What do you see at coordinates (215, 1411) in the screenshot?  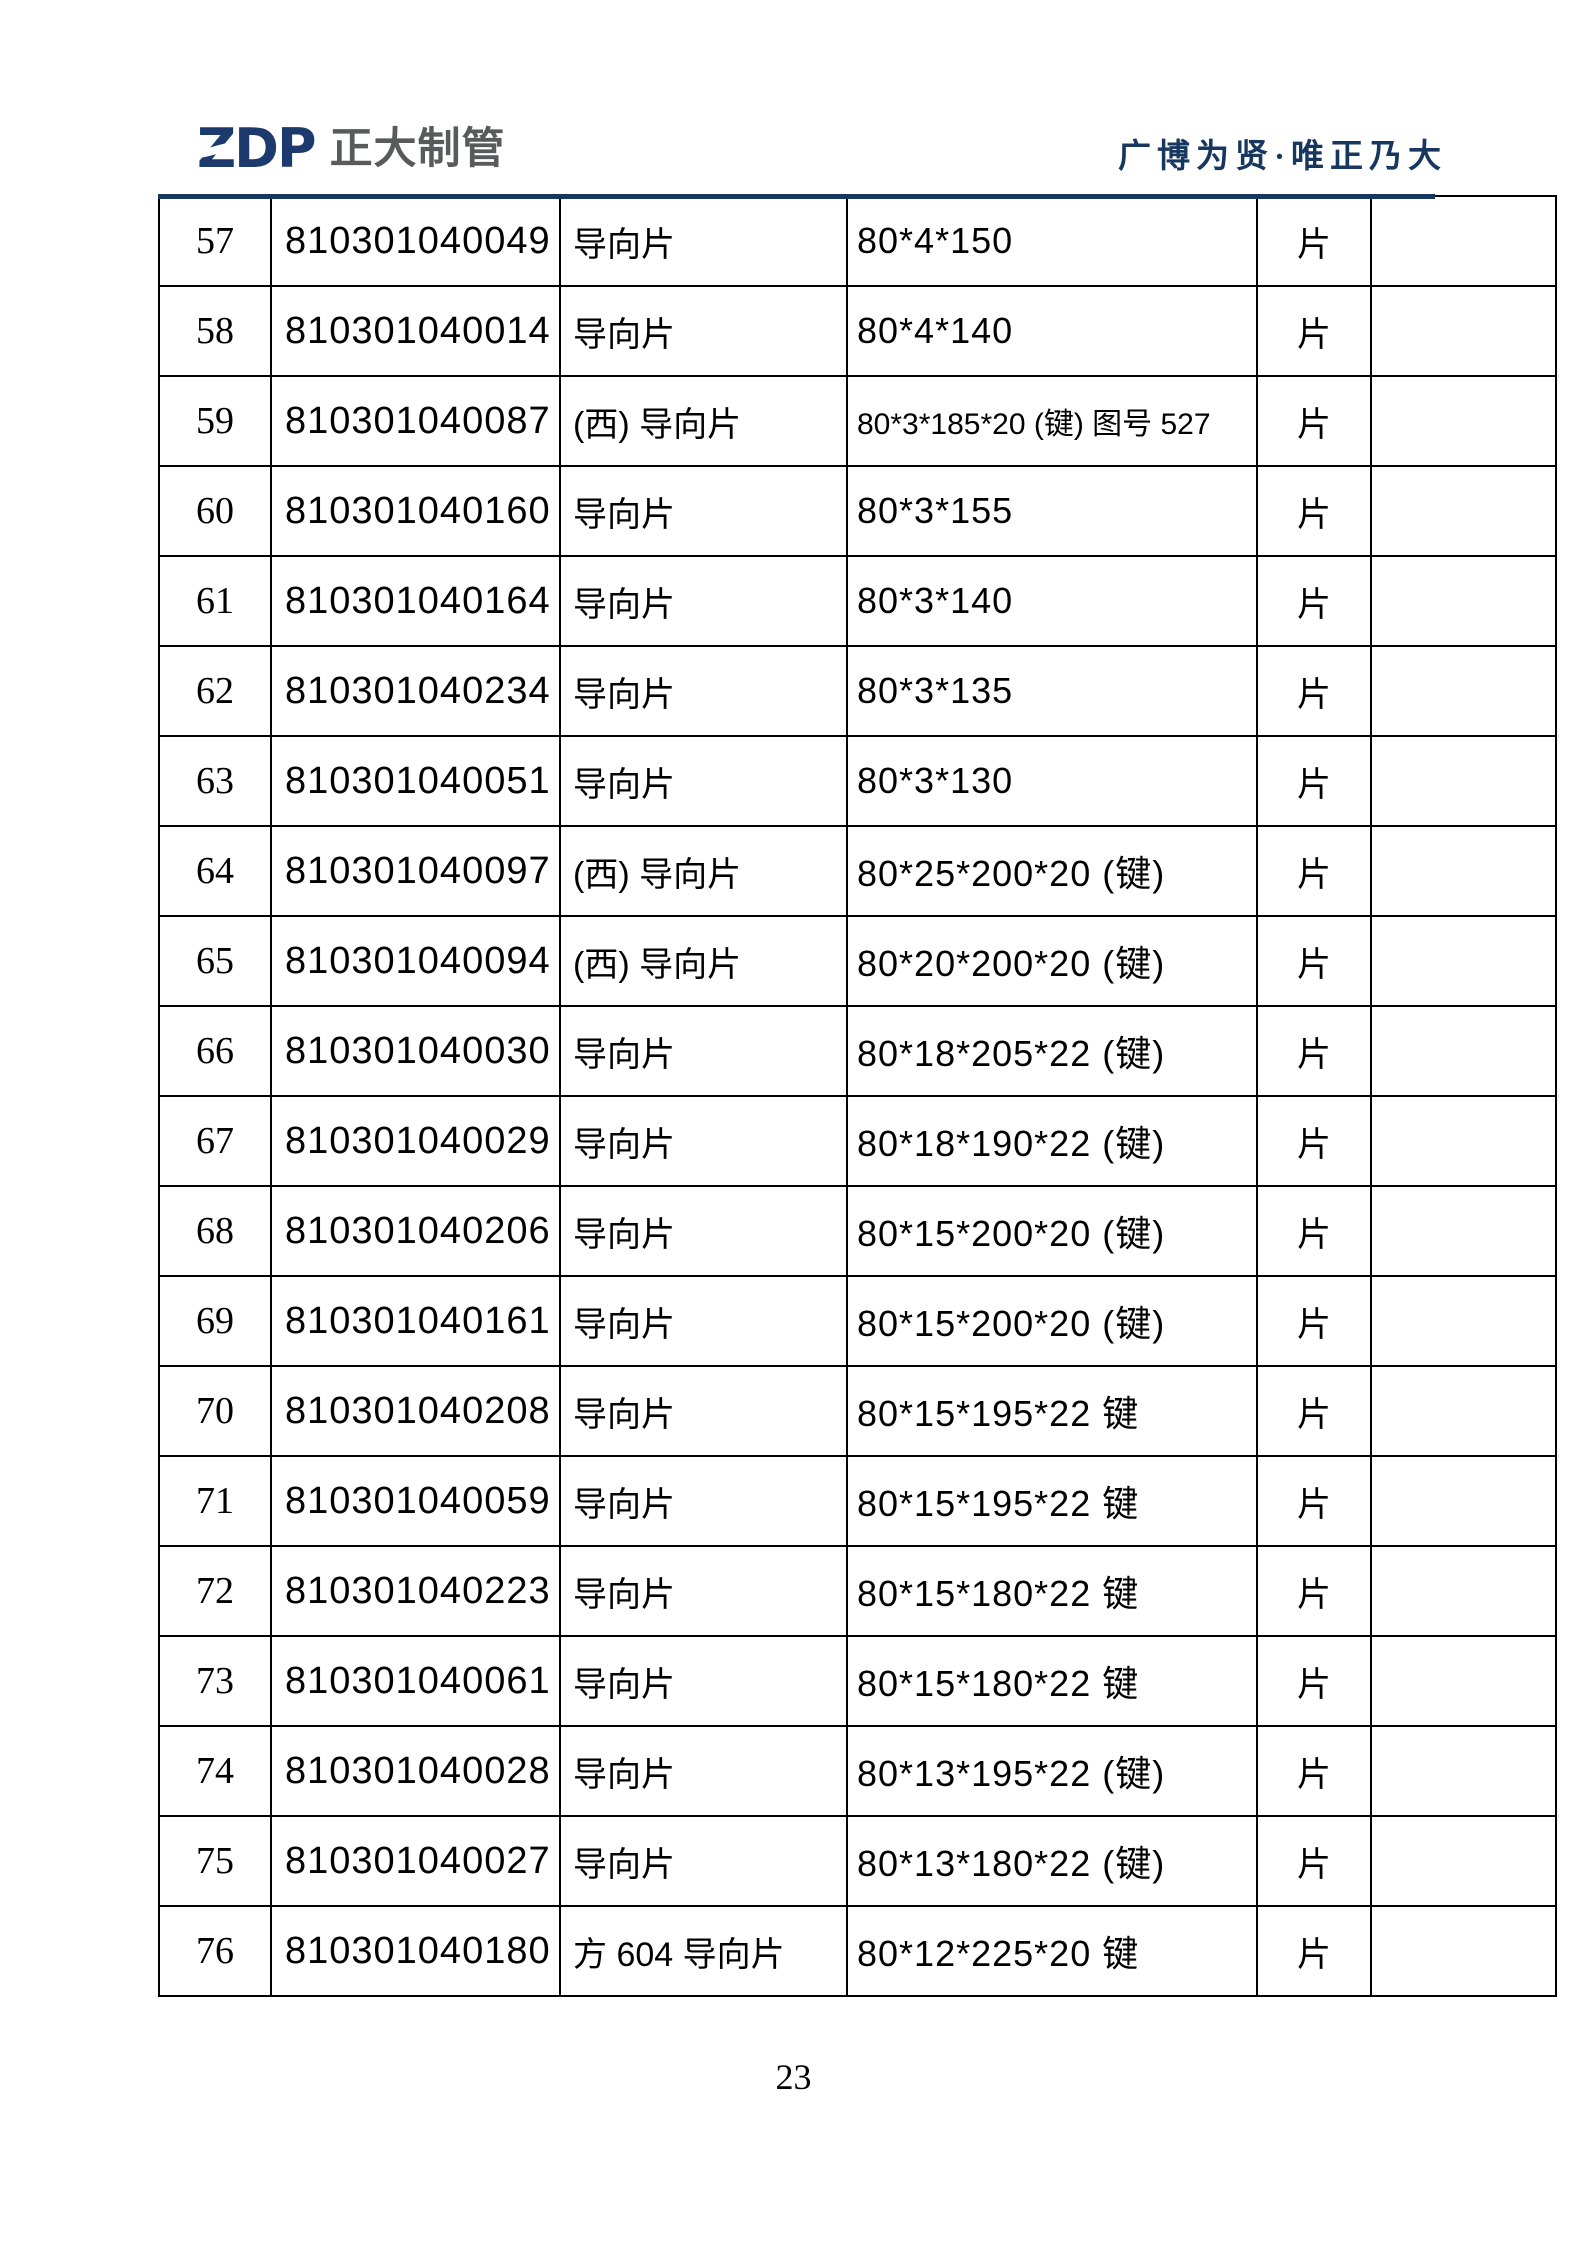 I see `row-number-cell: 70` at bounding box center [215, 1411].